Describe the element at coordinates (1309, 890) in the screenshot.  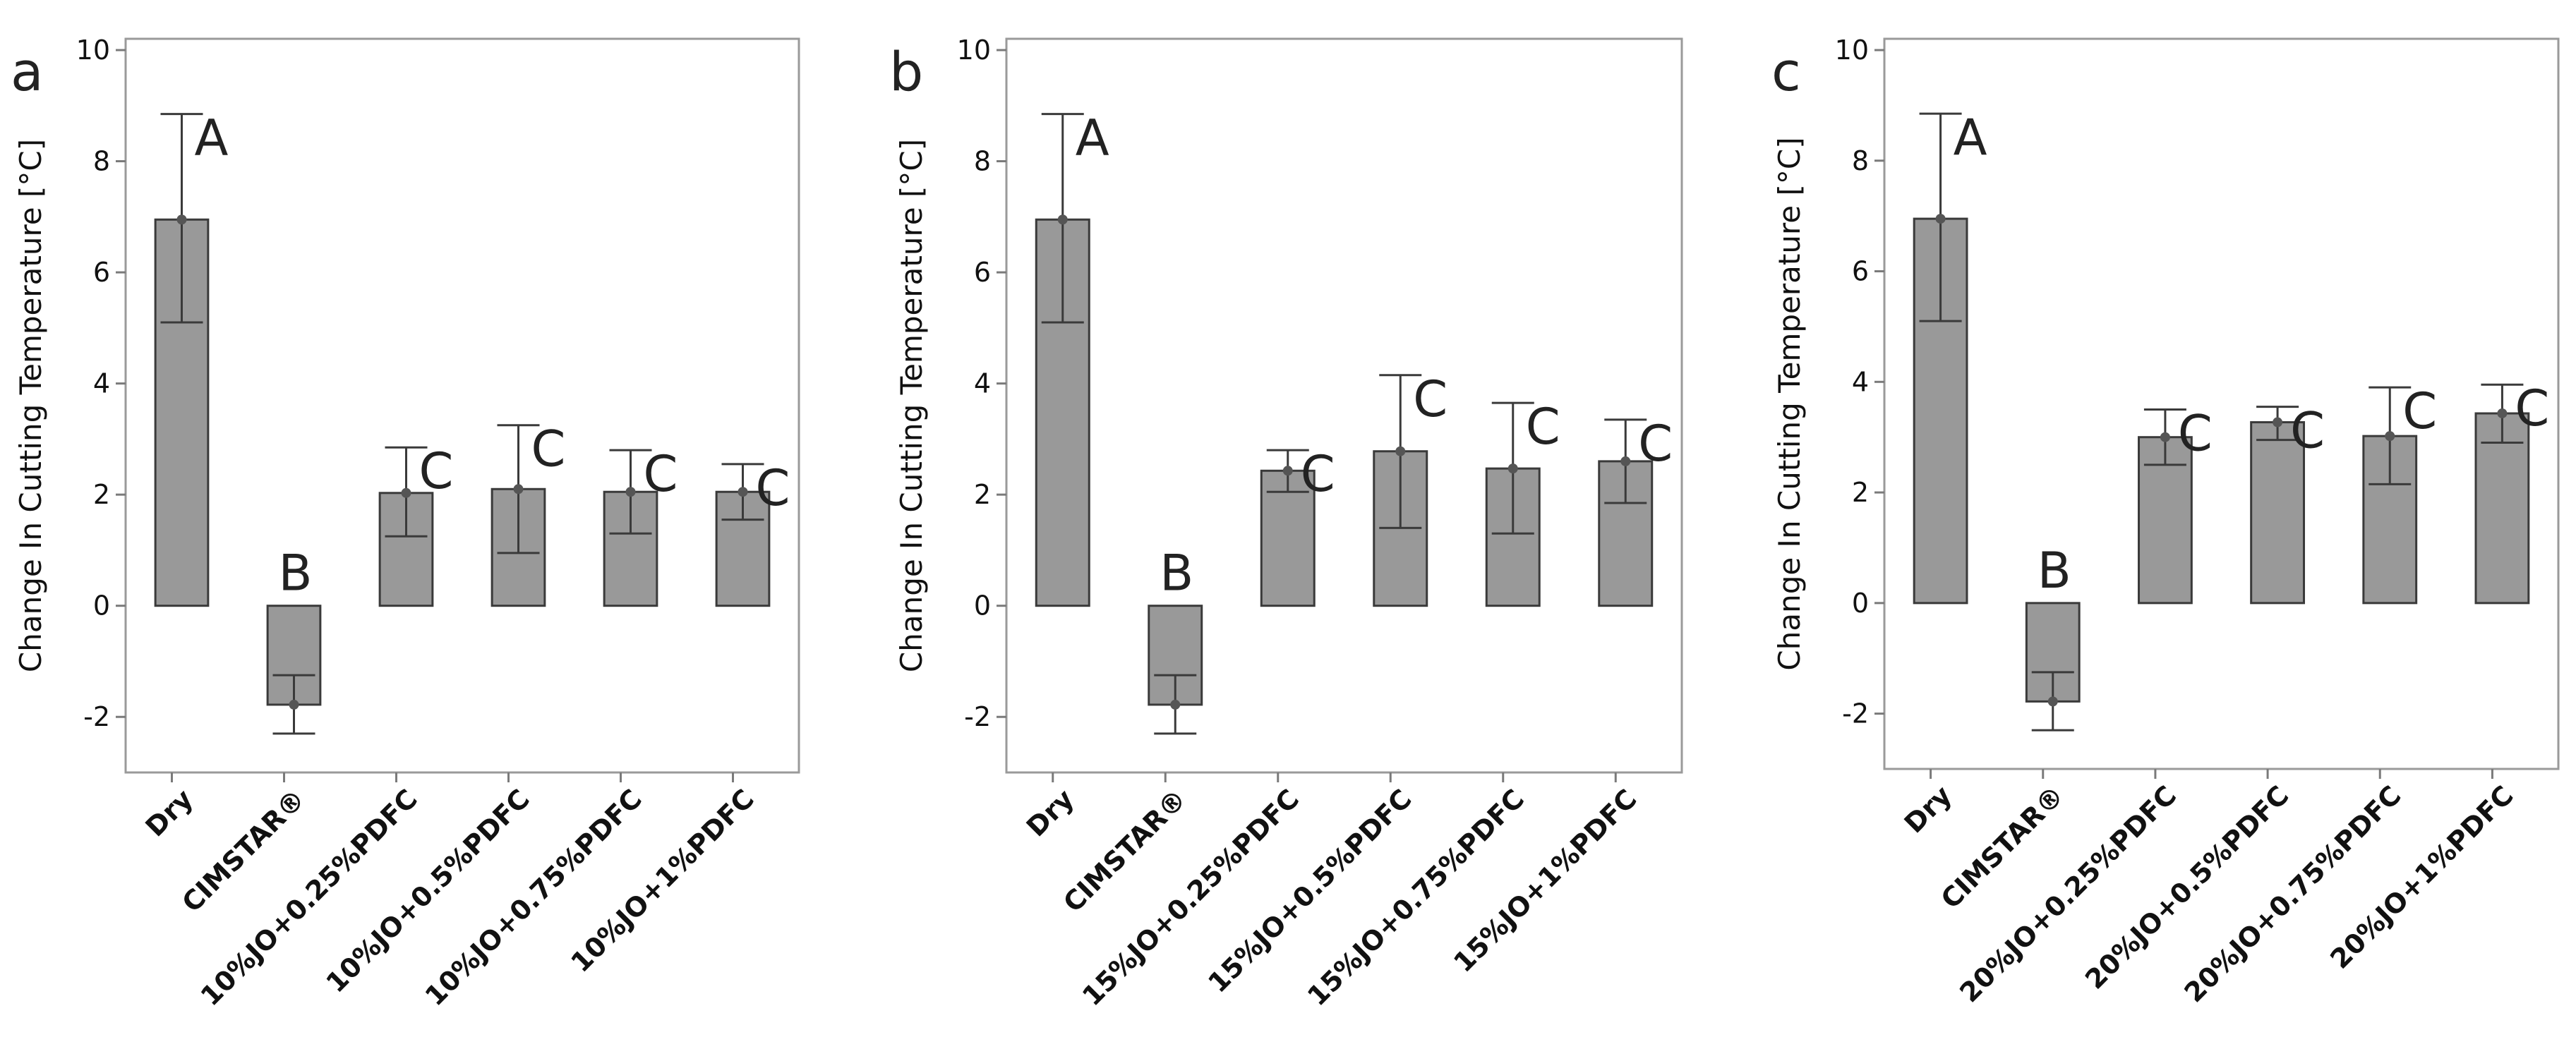
I see `x-tick-label: 15%JO+0.5%PDFC` at that location.